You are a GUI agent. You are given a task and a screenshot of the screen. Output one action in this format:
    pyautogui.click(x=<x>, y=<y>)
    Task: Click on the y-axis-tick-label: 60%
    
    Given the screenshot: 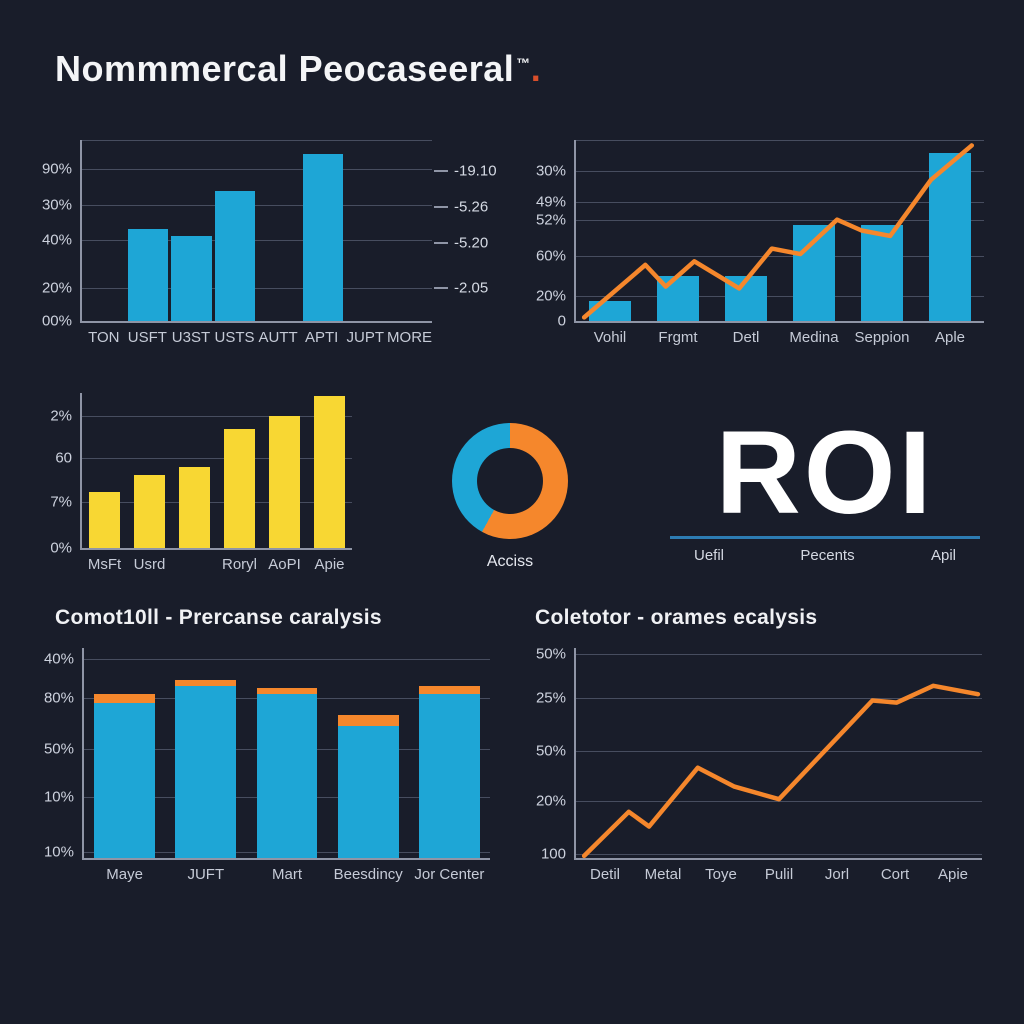 What is the action you would take?
    pyautogui.click(x=550, y=256)
    